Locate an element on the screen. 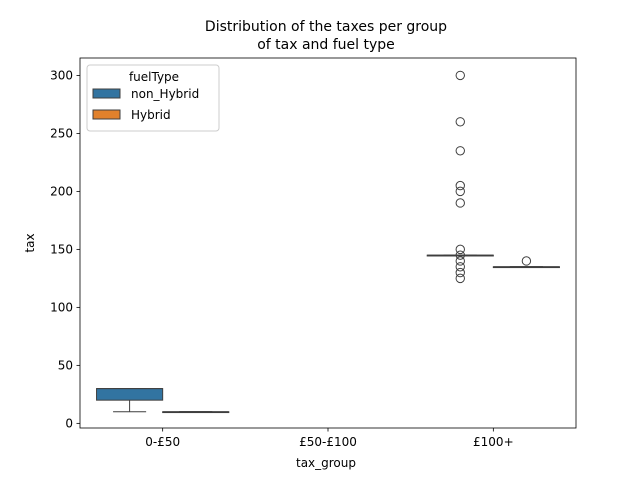 The image size is (640, 480). legend: fuelType non_Hybrid Hybrid is located at coordinates (153, 98).